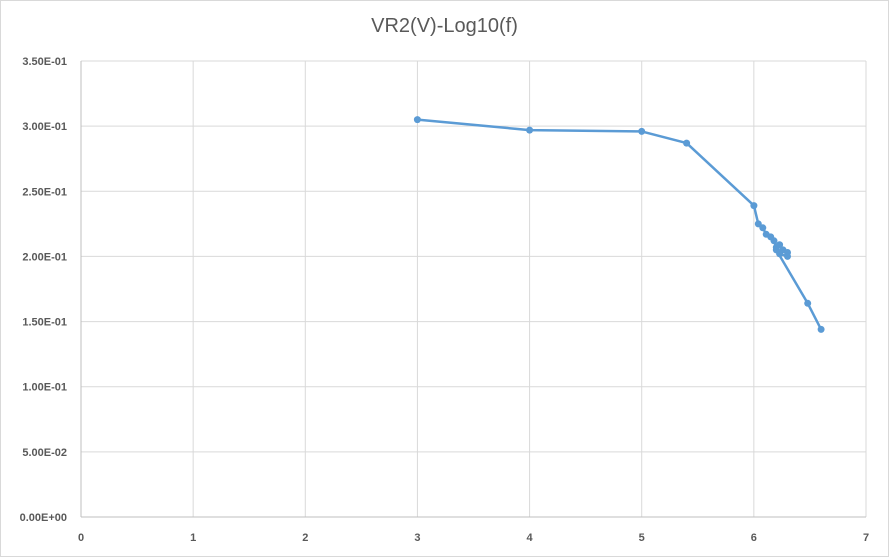  I want to click on x-tick-label: 7, so click(866, 538).